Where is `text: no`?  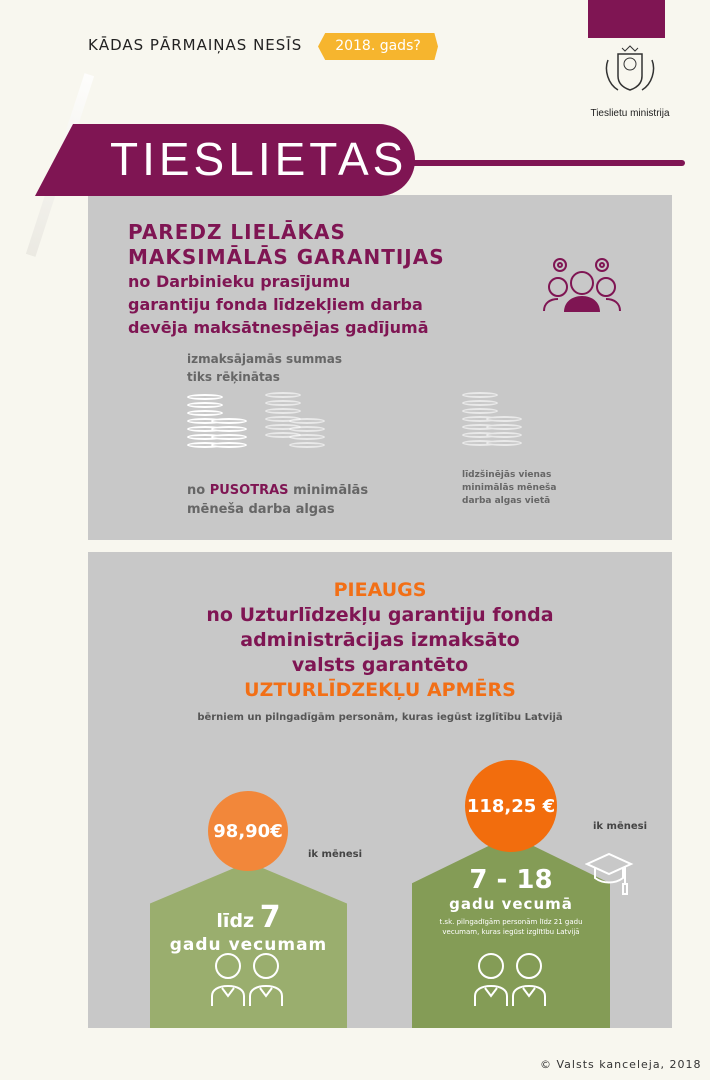
text: no is located at coordinates (196, 490).